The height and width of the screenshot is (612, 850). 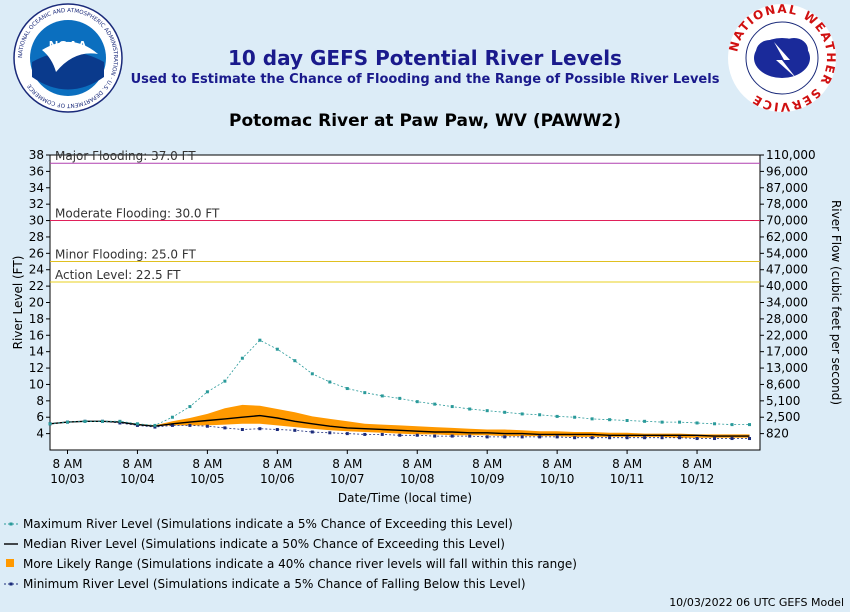 I want to click on y-tick-label: 8, so click(x=40, y=401).